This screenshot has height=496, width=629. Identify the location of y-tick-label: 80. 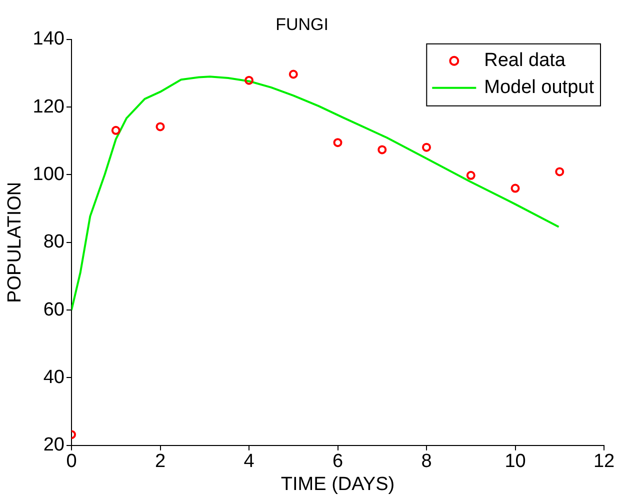
(53, 242).